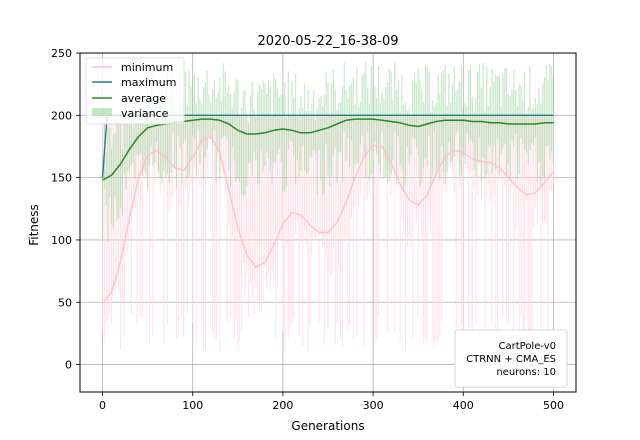  Describe the element at coordinates (65, 302) in the screenshot. I see `y-tick-label: 50` at that location.